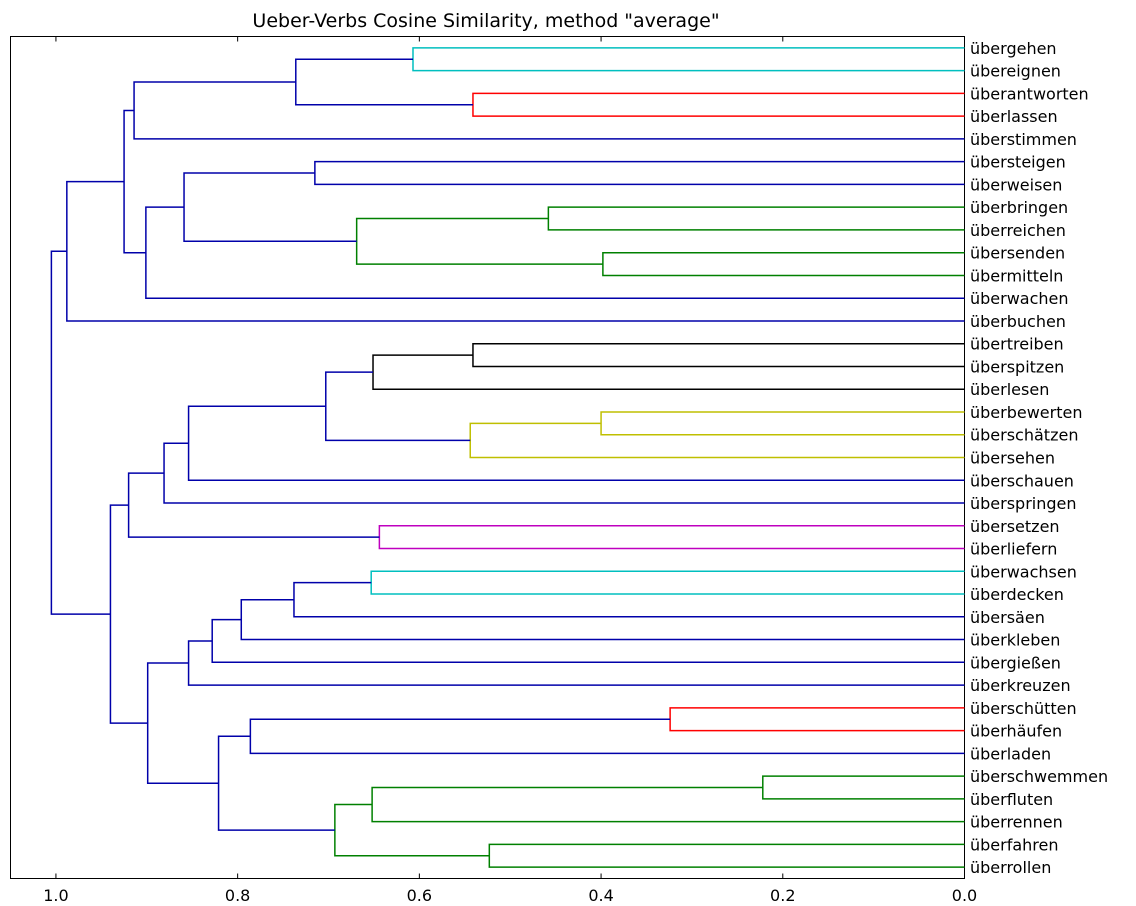 The width and height of the screenshot is (1136, 906). What do you see at coordinates (1017, 344) in the screenshot?
I see `leaf-label: übertreiben` at bounding box center [1017, 344].